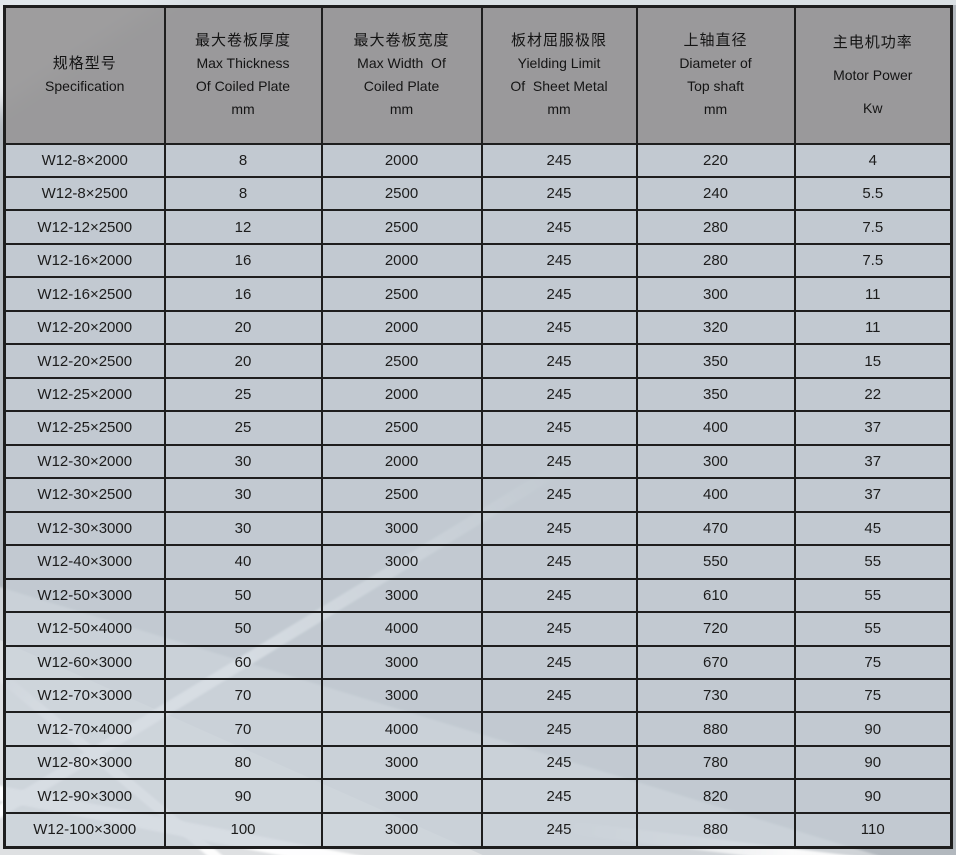 This screenshot has height=855, width=956. What do you see at coordinates (84, 629) in the screenshot?
I see `cell-specification: W12-50×4000` at bounding box center [84, 629].